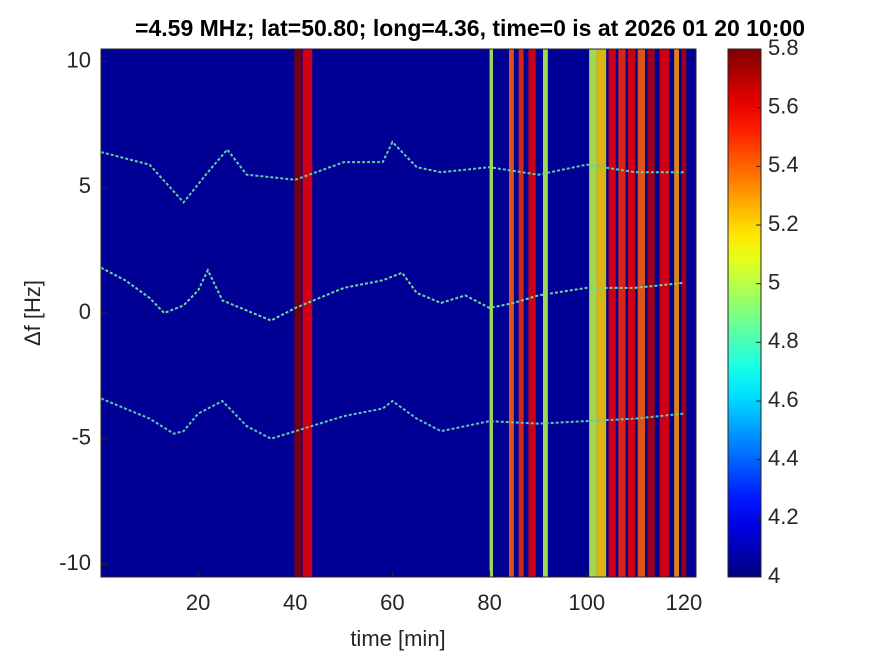 The image size is (875, 656). Describe the element at coordinates (81, 437) in the screenshot. I see `y-tick-label: -5` at that location.